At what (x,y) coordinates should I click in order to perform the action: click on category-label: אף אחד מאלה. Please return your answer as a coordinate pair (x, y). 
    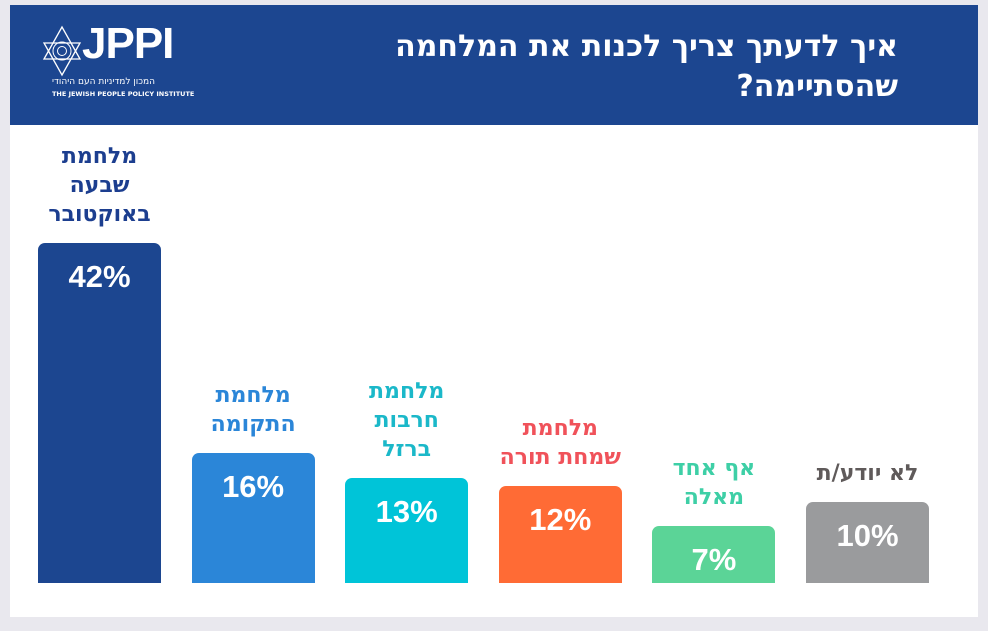
    Looking at the image, I should click on (713, 483).